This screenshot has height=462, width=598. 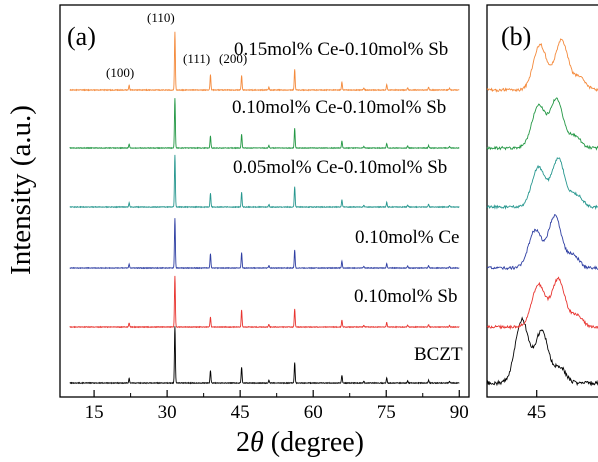 I want to click on x-axis-label: 2θ (degree), so click(x=300, y=442).